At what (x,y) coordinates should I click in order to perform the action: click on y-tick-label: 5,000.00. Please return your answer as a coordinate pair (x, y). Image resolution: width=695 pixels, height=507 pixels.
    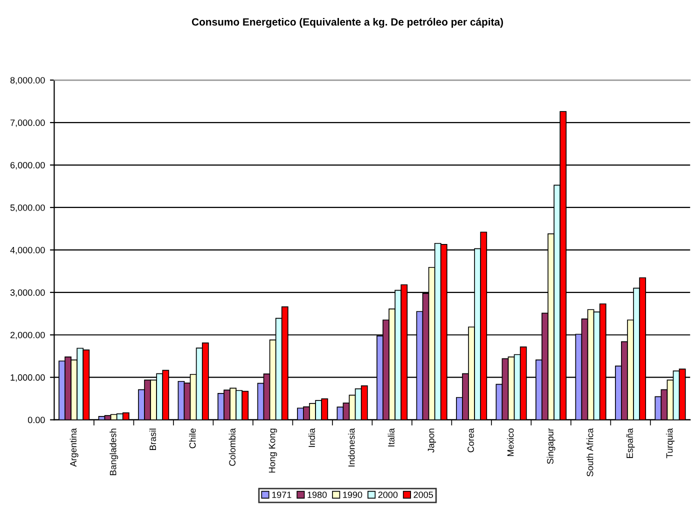
    Looking at the image, I should click on (27, 208).